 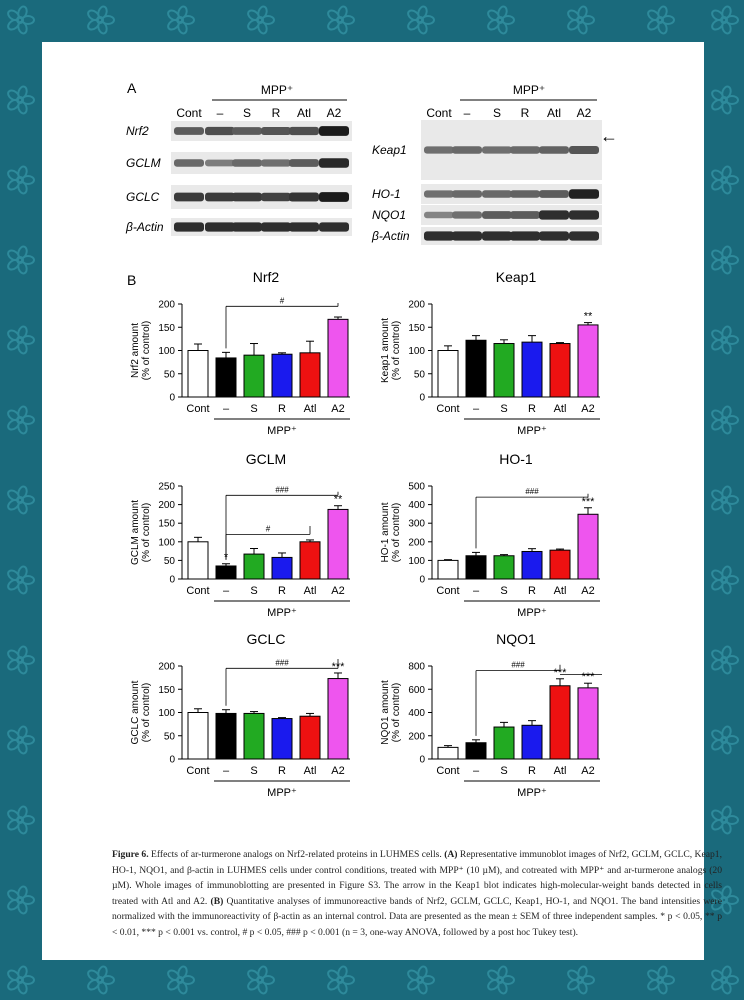 I want to click on blot-label: β-Actin, so click(x=144, y=227).